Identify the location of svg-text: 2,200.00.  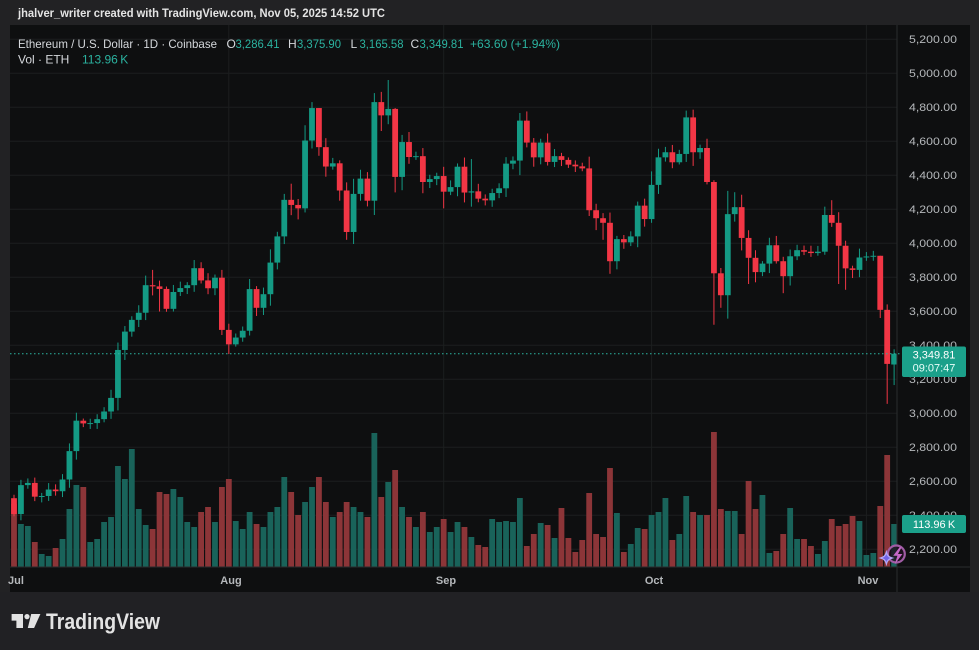
(933, 550).